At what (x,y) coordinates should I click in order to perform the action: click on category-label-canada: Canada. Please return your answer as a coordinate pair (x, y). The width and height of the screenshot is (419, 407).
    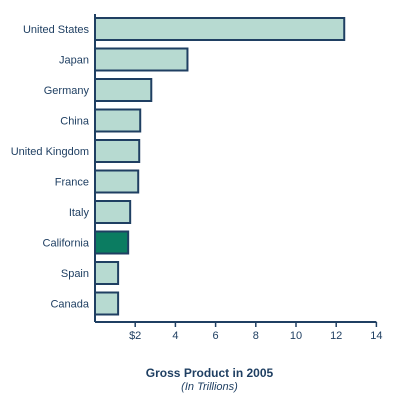
    Looking at the image, I should click on (69, 305).